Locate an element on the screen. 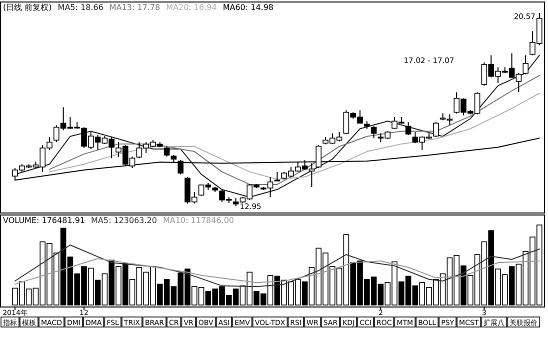  text: MA10: 117846.00 is located at coordinates (198, 220).